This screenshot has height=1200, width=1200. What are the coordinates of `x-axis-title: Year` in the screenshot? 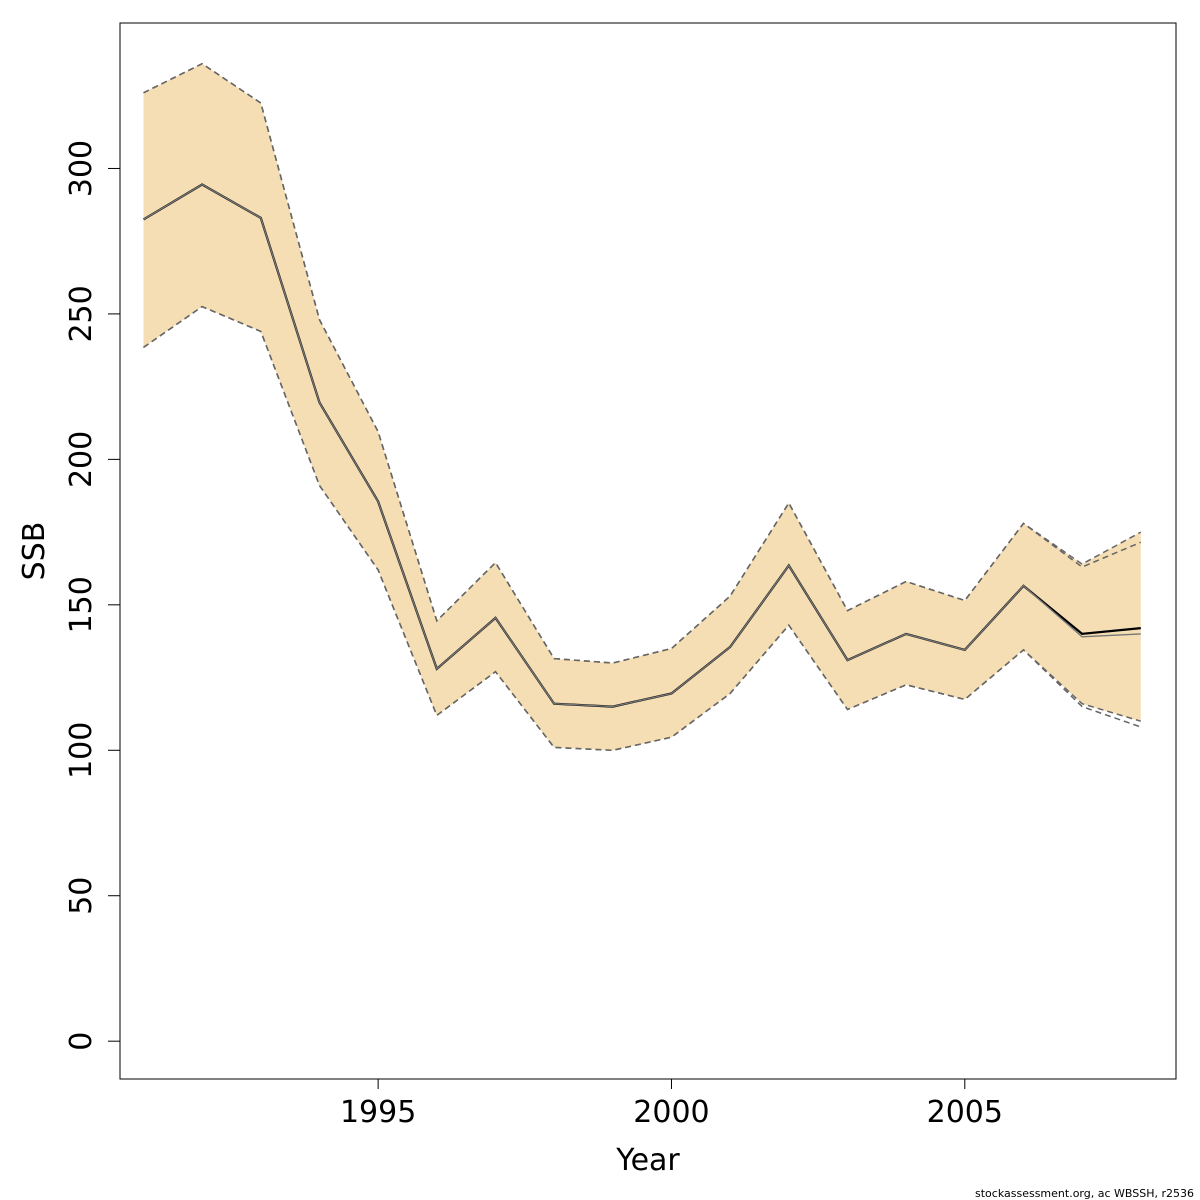 It's located at (647, 1160).